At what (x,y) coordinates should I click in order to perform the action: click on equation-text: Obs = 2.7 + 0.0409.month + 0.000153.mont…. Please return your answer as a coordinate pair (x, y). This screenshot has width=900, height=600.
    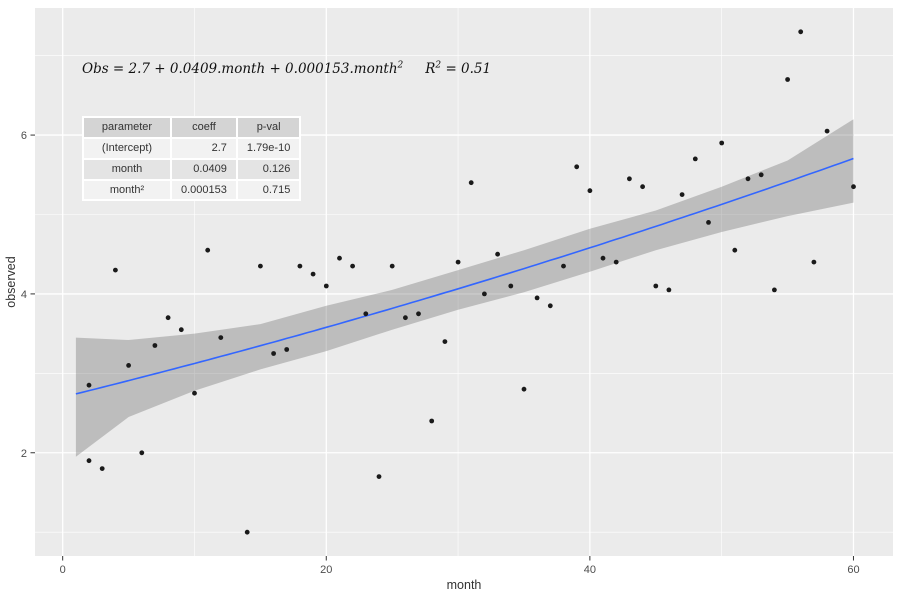
    Looking at the image, I should click on (243, 68).